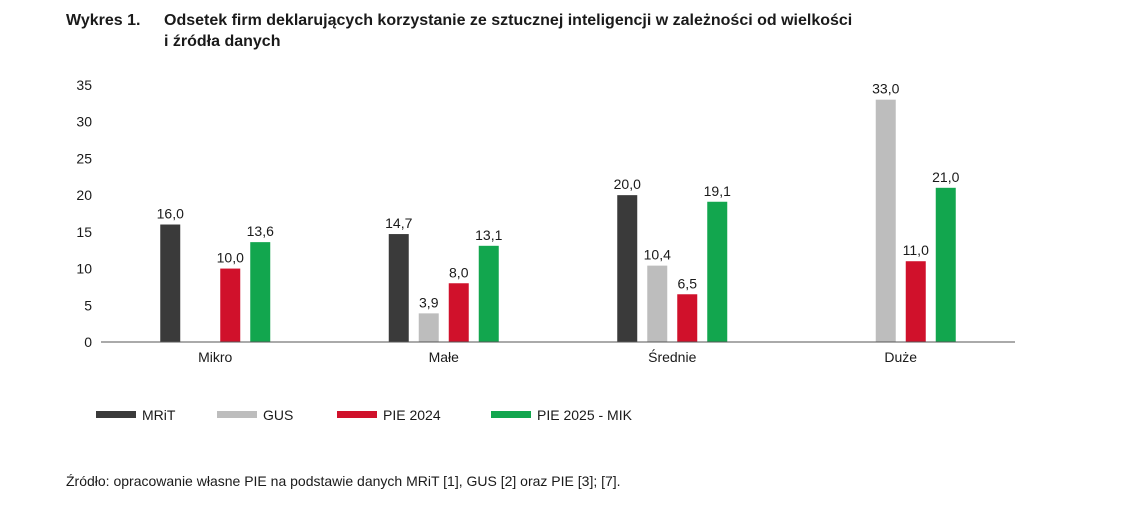  Describe the element at coordinates (945, 177) in the screenshot. I see `data-label: 21,0` at that location.